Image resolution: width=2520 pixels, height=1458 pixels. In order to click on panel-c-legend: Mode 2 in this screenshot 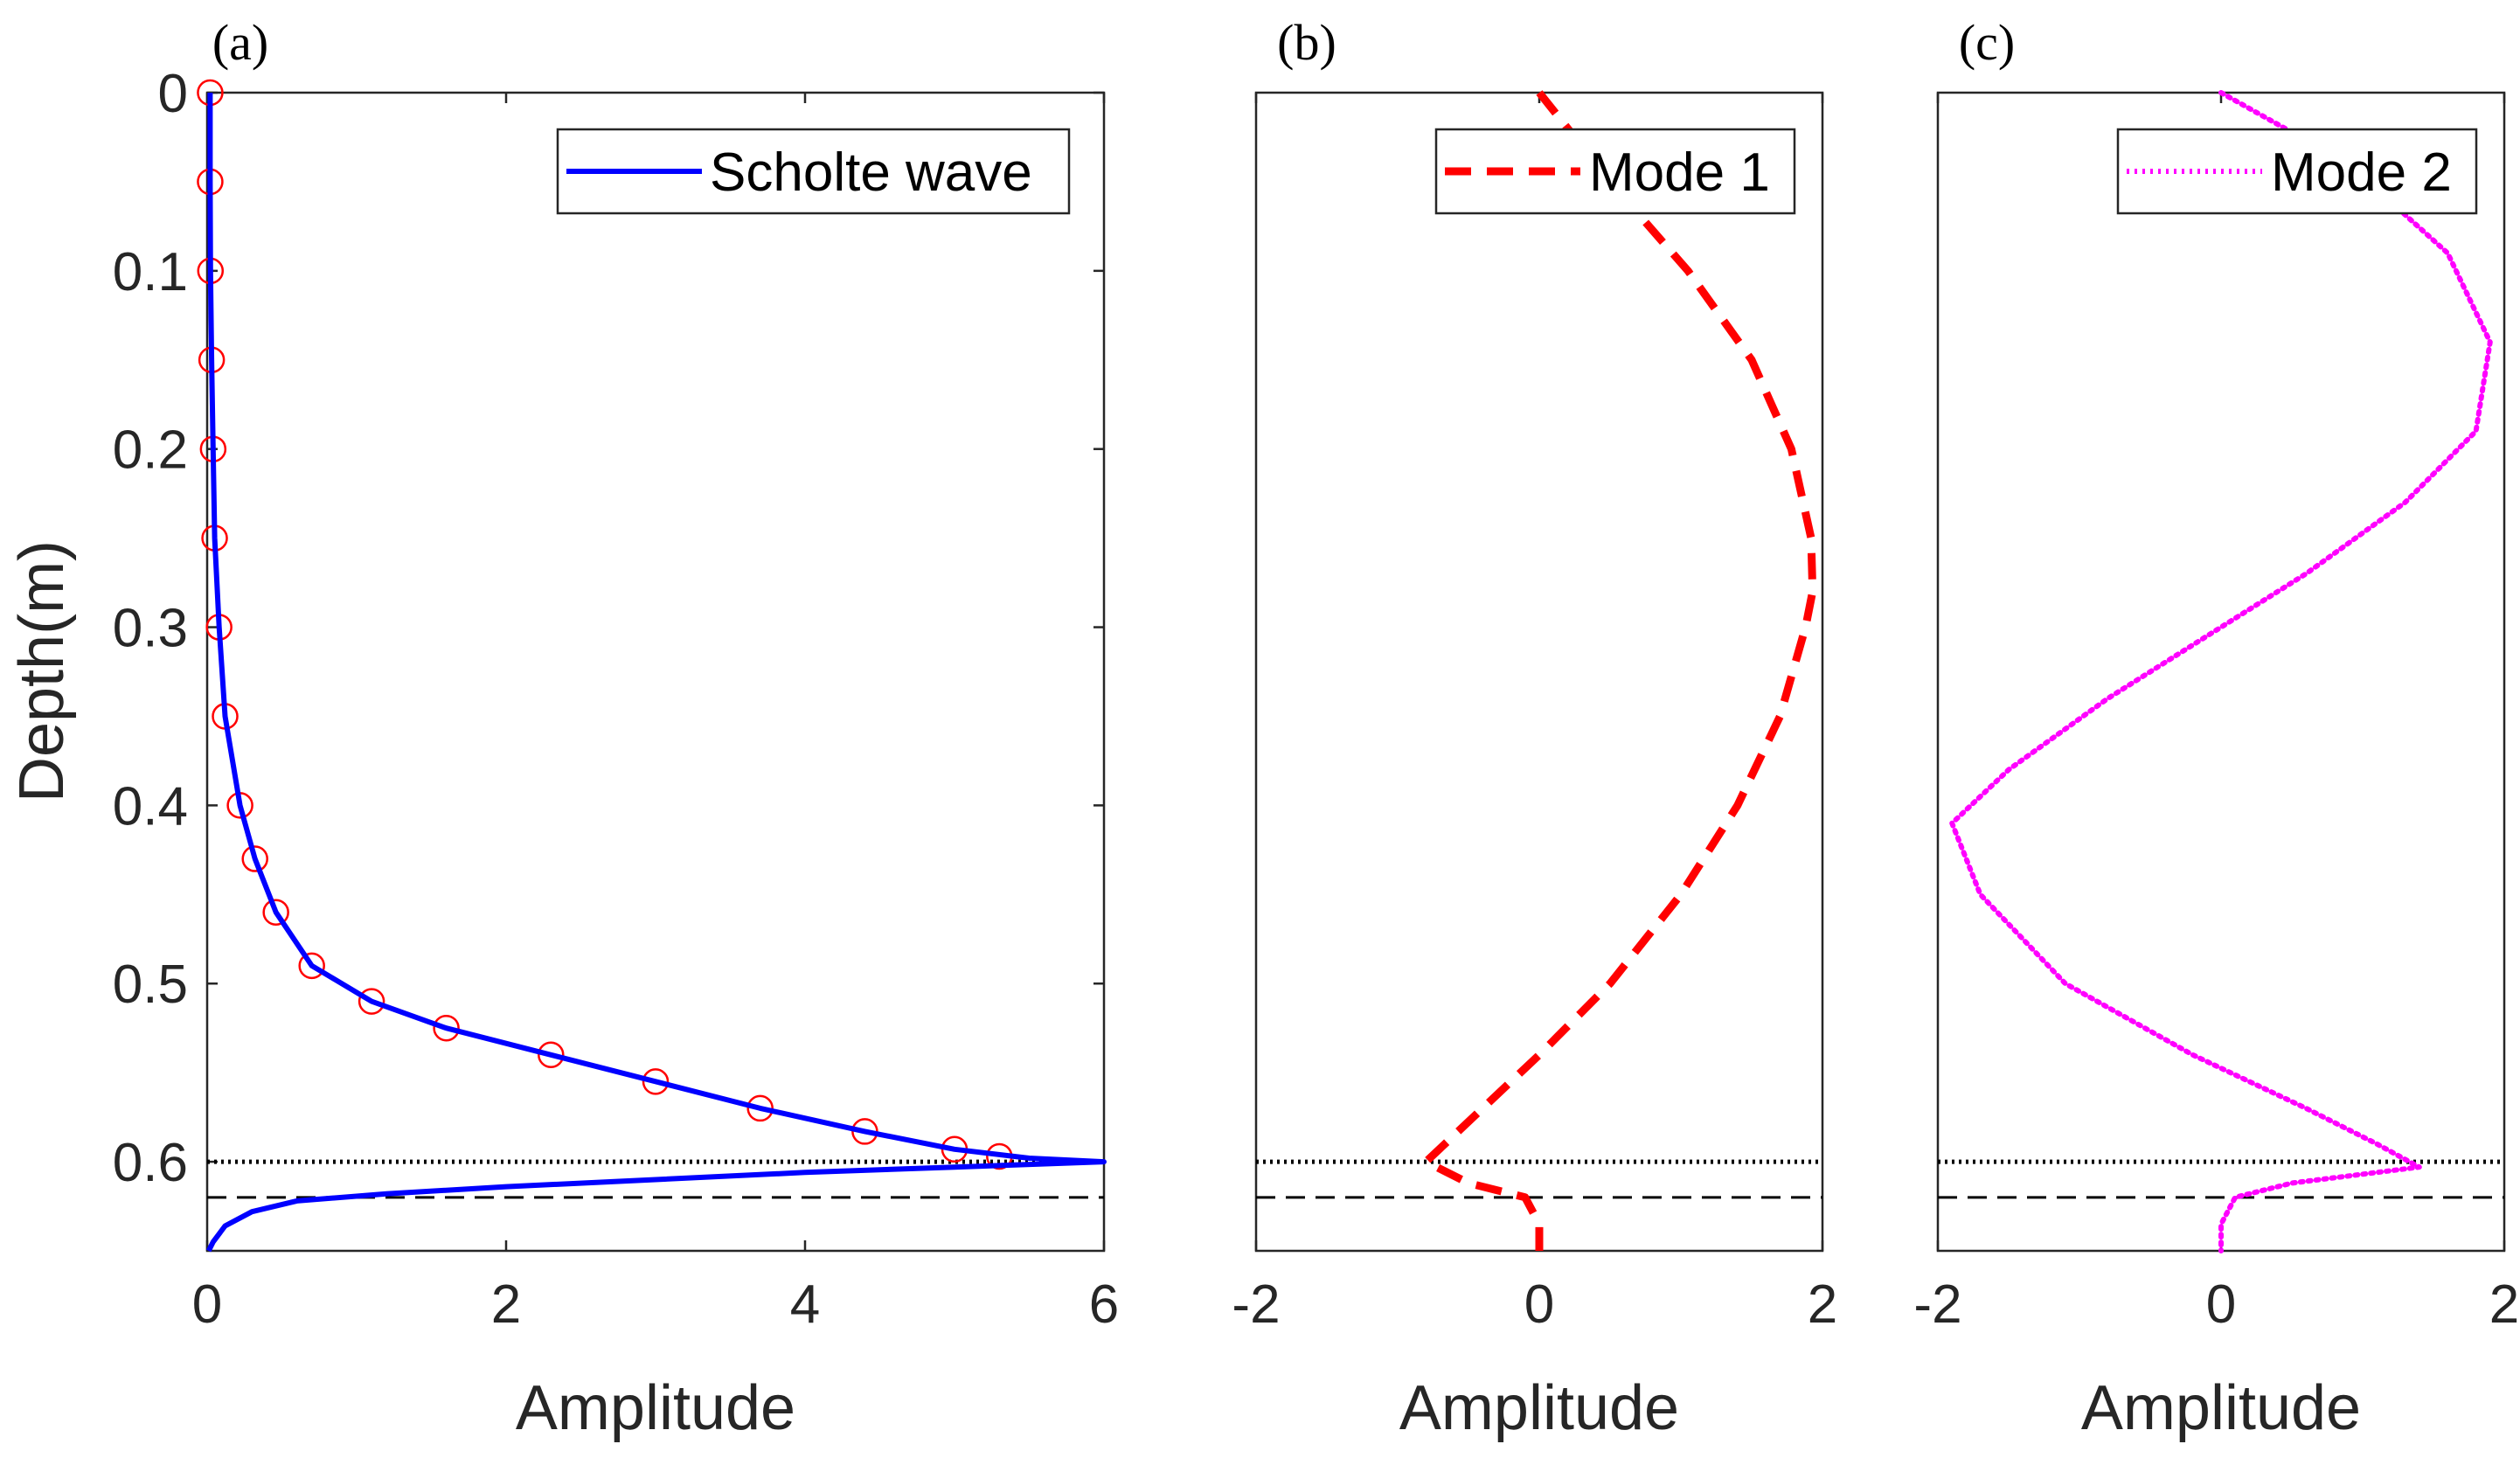, I will do `click(2297, 171)`.